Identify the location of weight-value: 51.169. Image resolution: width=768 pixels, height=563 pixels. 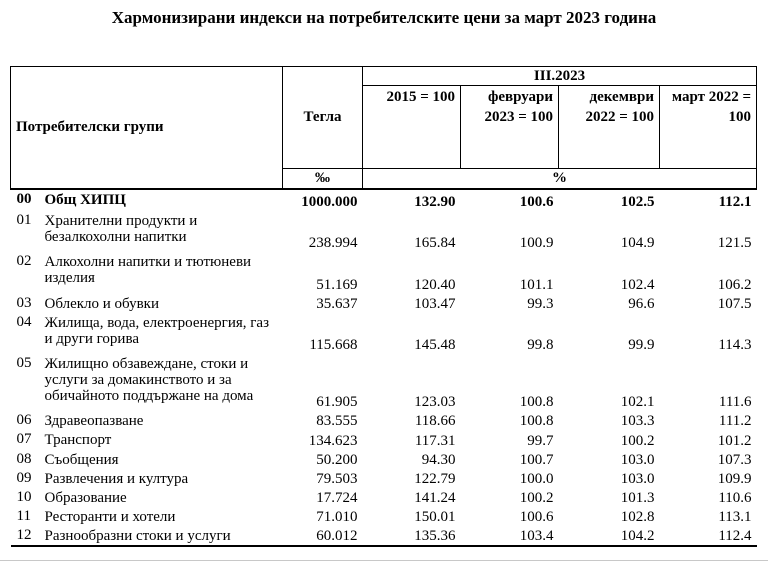
(337, 284).